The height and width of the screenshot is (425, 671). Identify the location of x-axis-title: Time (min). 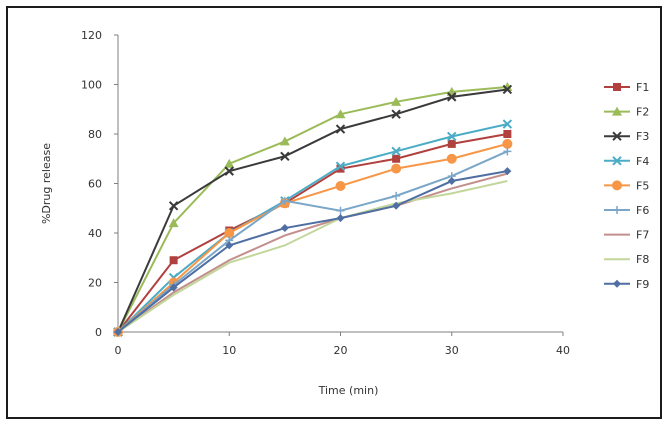
(348, 390).